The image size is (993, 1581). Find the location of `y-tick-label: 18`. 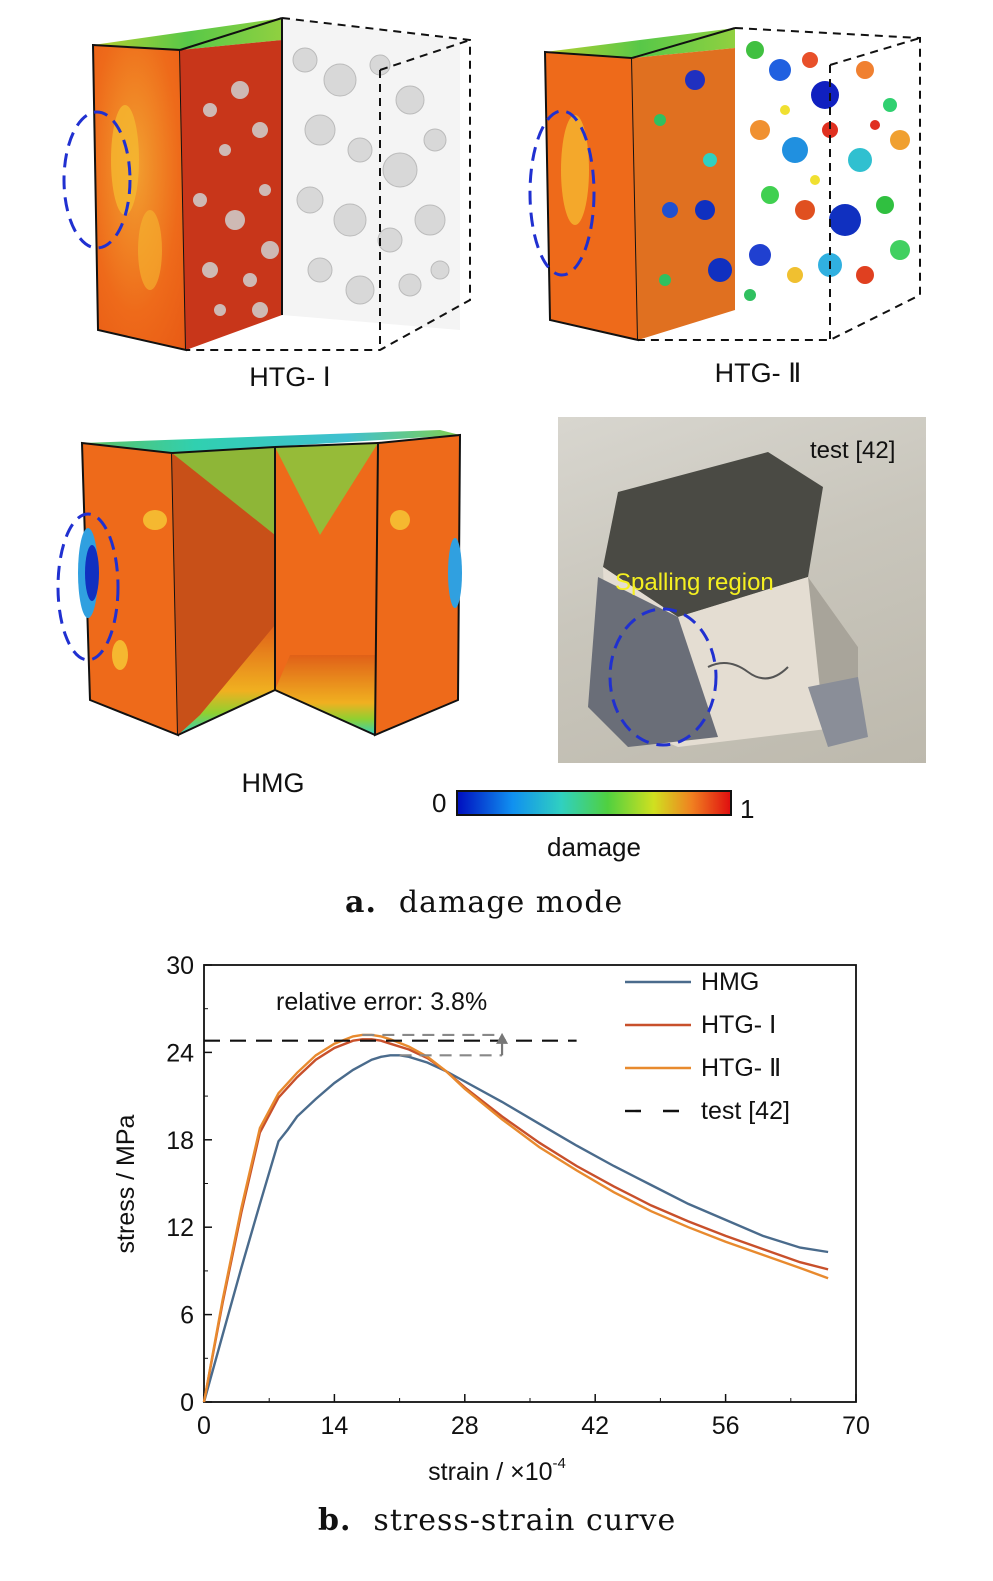

y-tick-label: 18 is located at coordinates (180, 1141).